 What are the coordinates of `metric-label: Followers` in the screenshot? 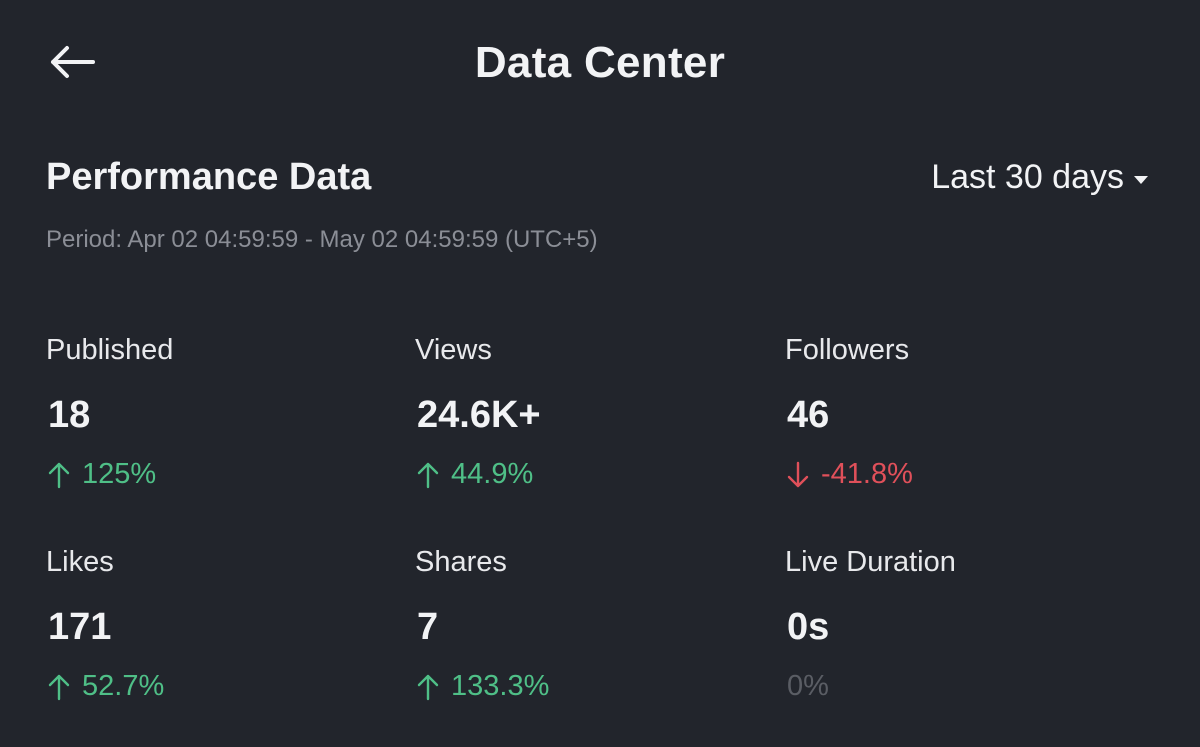 It's located at (847, 350).